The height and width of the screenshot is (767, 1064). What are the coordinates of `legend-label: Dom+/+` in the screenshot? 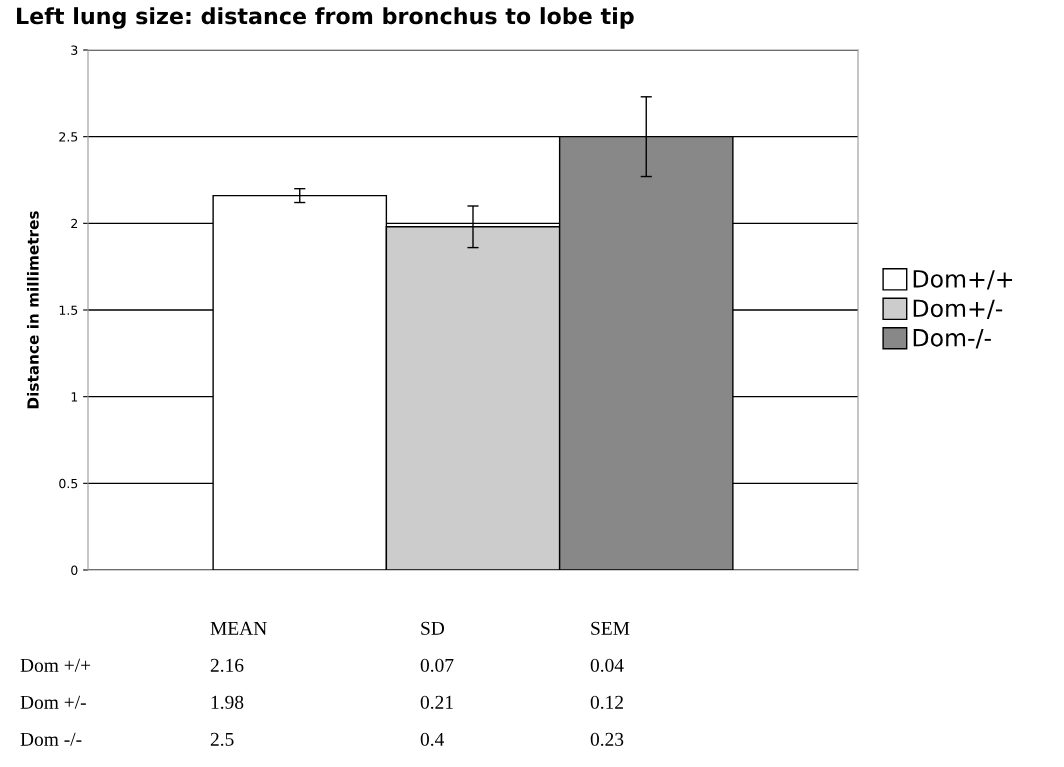 It's located at (963, 280).